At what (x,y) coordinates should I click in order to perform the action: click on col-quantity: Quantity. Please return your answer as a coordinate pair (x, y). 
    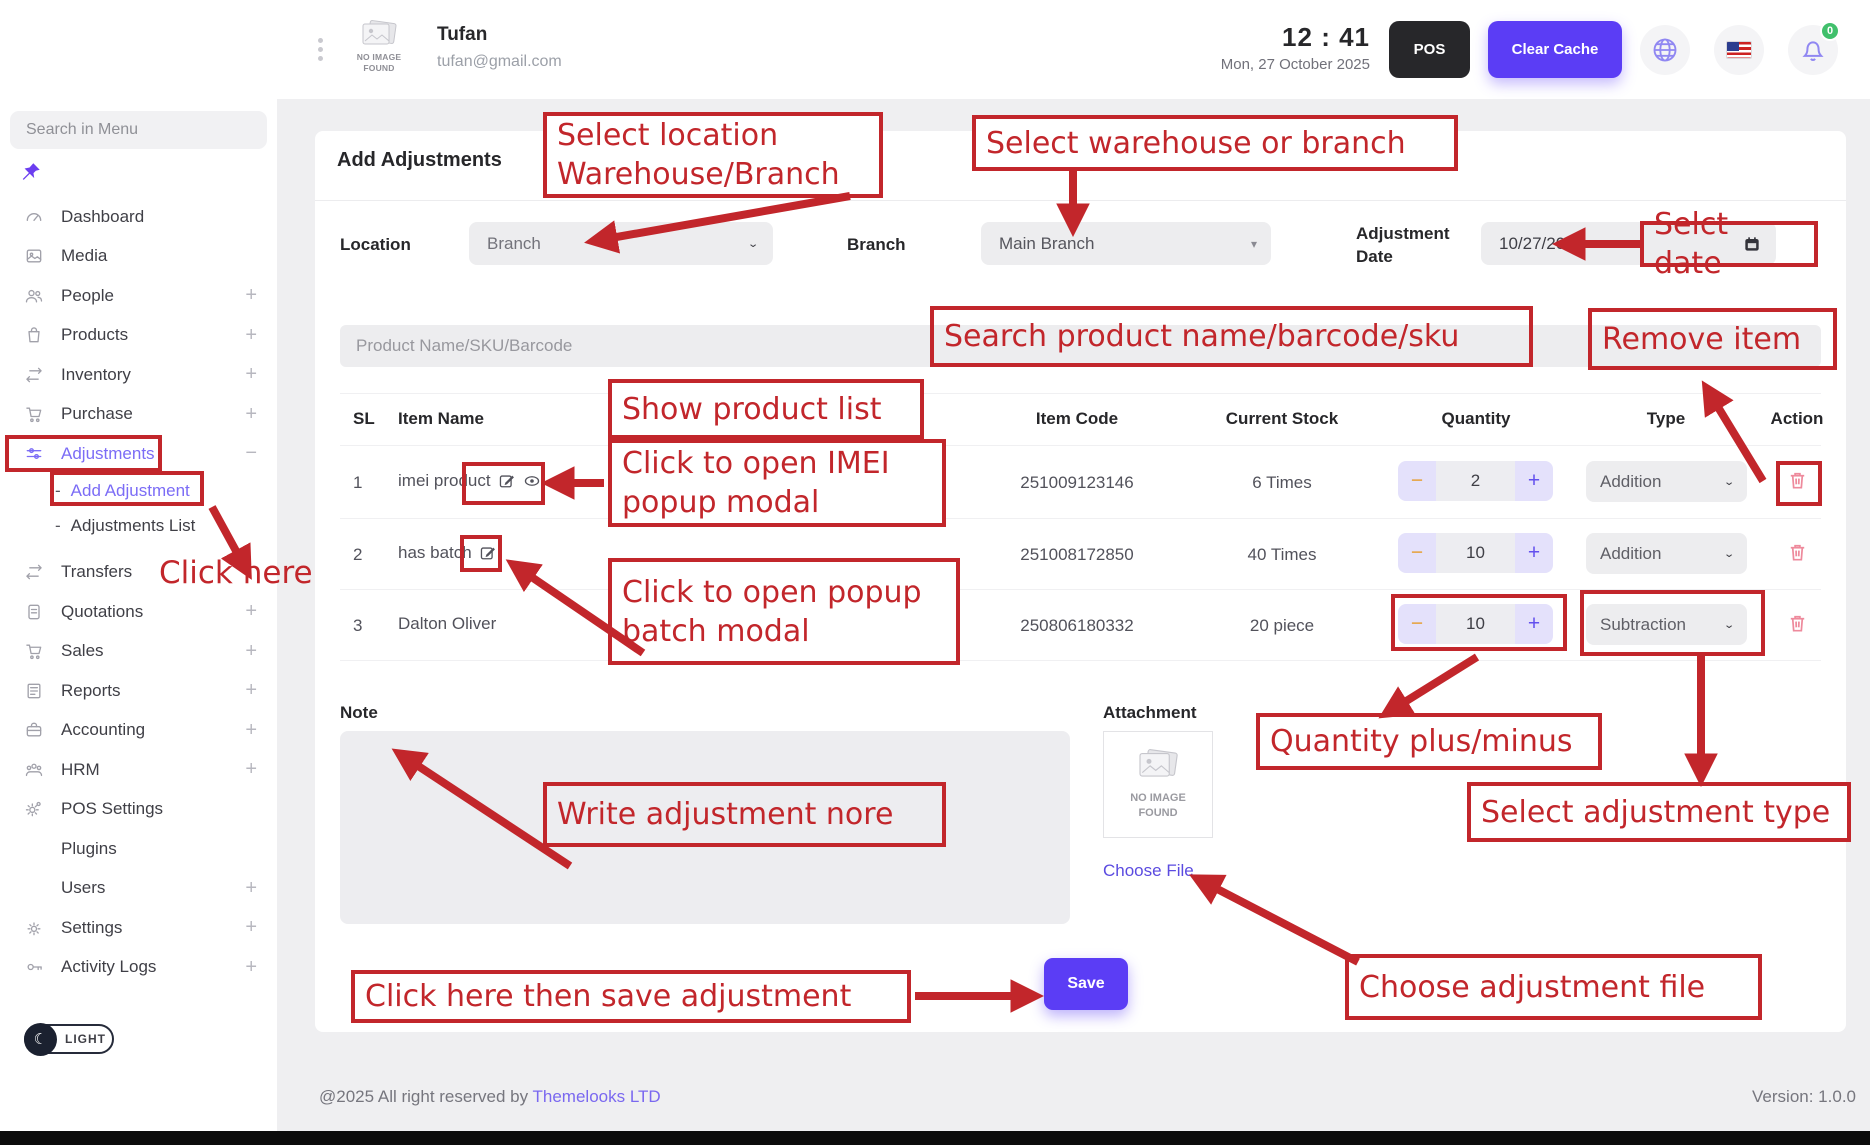
    Looking at the image, I should click on (1476, 418).